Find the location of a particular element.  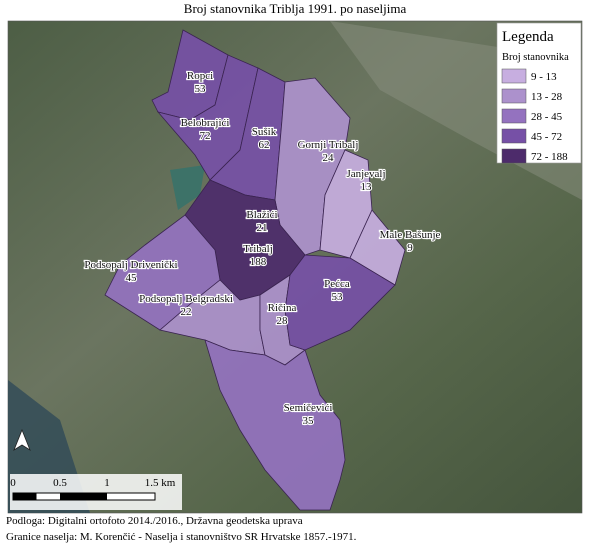

region is located at coordinates (275, 425).